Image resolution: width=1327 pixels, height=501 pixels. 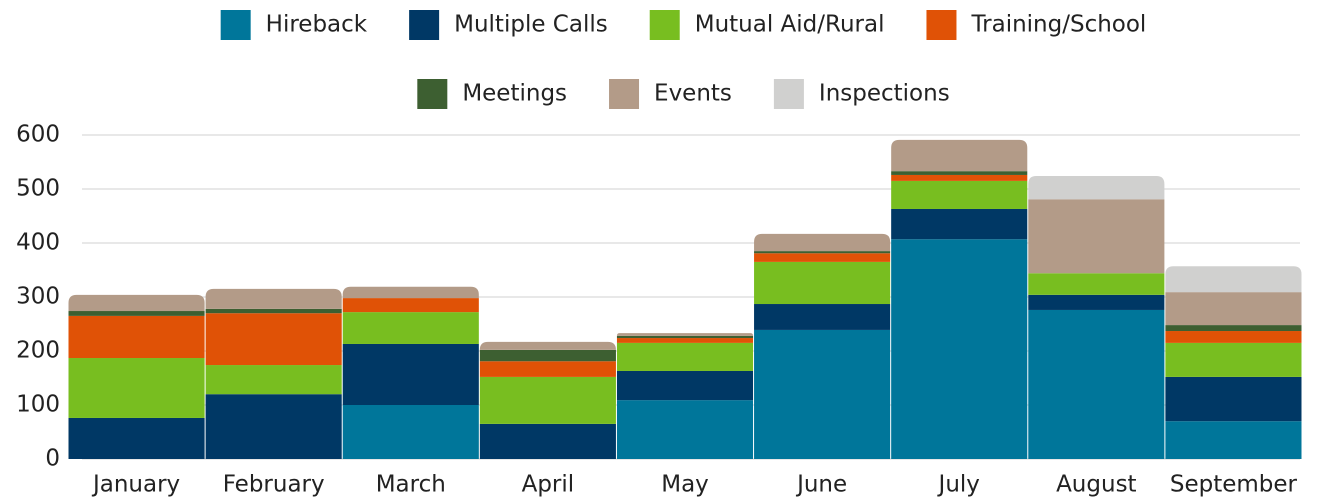 I want to click on x-tick-label: April, so click(x=548, y=485).